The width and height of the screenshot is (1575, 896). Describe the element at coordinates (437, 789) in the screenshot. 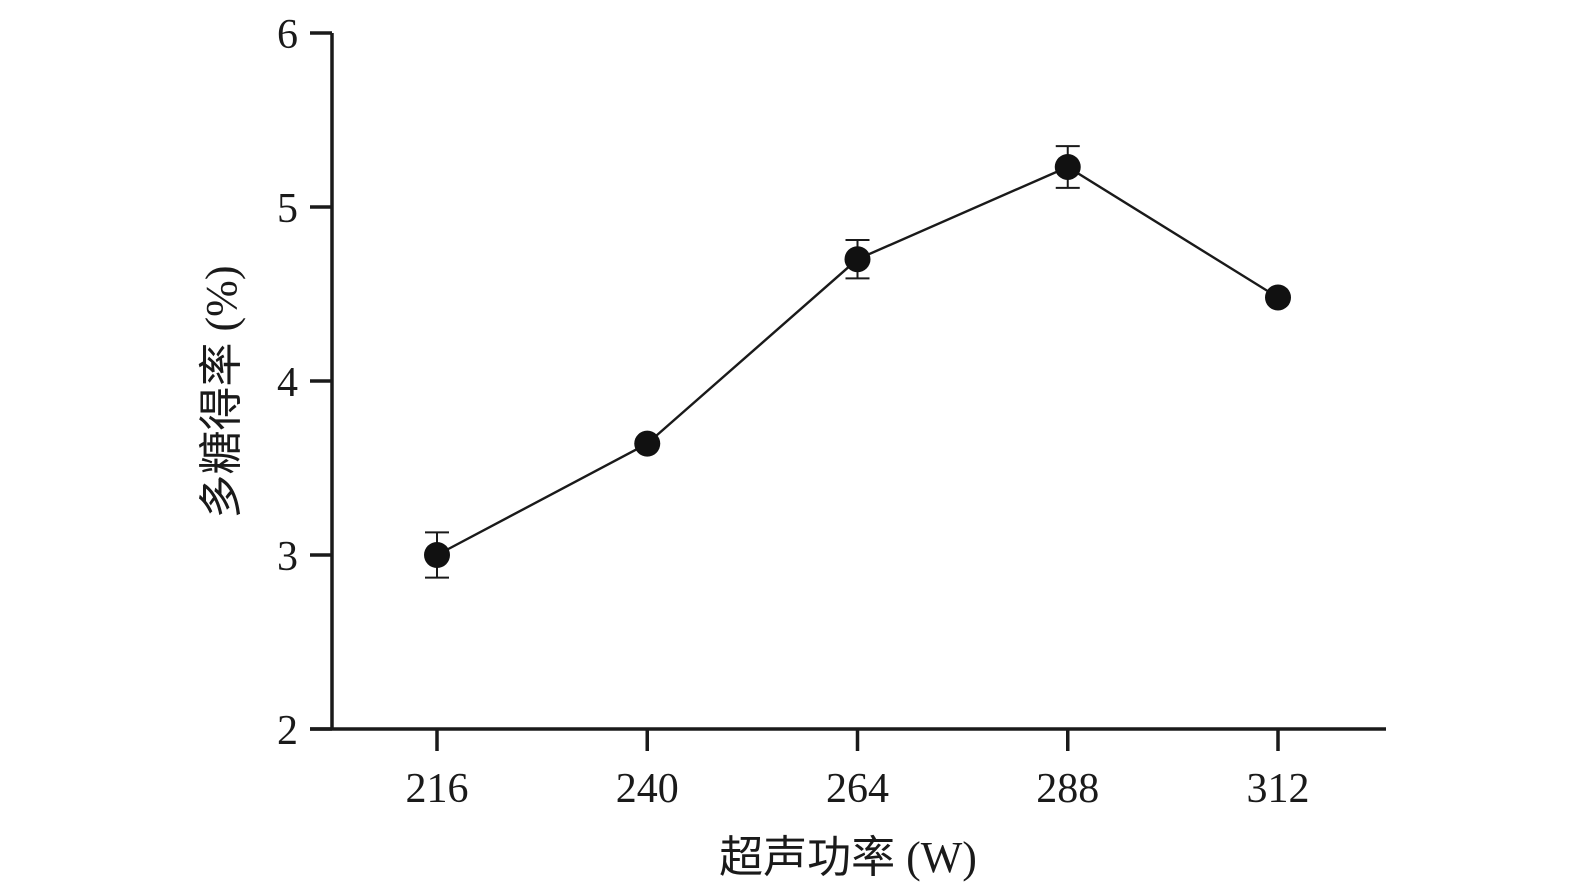

I see `x-tick-label: 216` at that location.